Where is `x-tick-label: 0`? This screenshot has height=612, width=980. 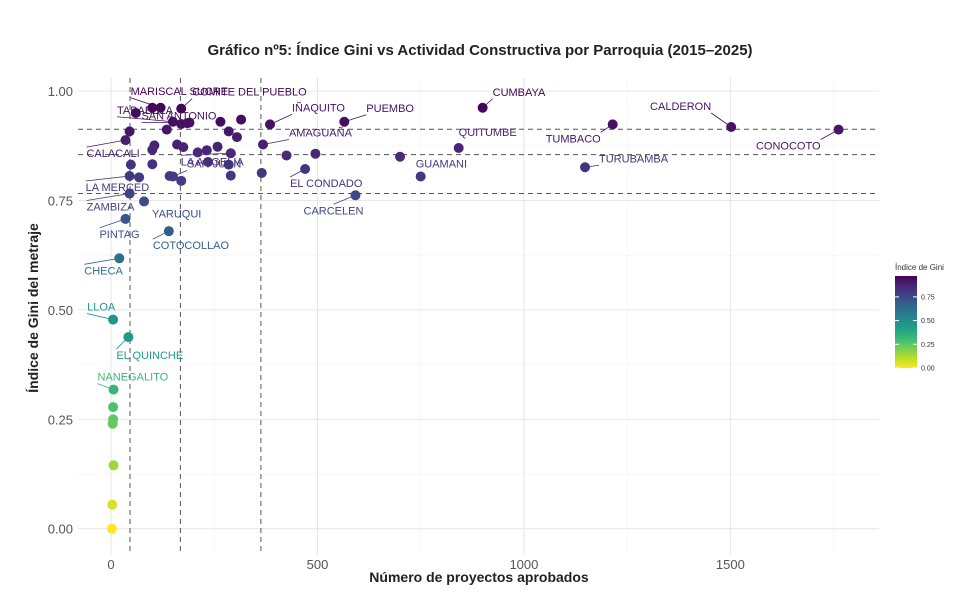
x-tick-label: 0 is located at coordinates (110, 564).